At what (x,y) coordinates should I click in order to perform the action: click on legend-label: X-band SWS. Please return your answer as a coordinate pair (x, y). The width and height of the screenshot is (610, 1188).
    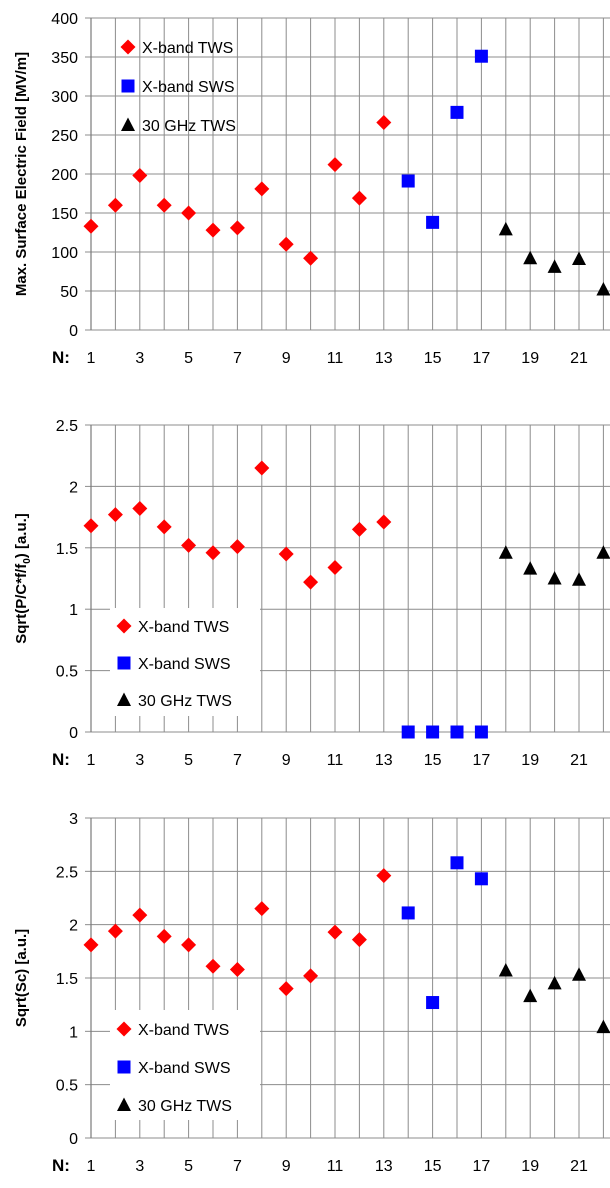
    Looking at the image, I should click on (188, 87).